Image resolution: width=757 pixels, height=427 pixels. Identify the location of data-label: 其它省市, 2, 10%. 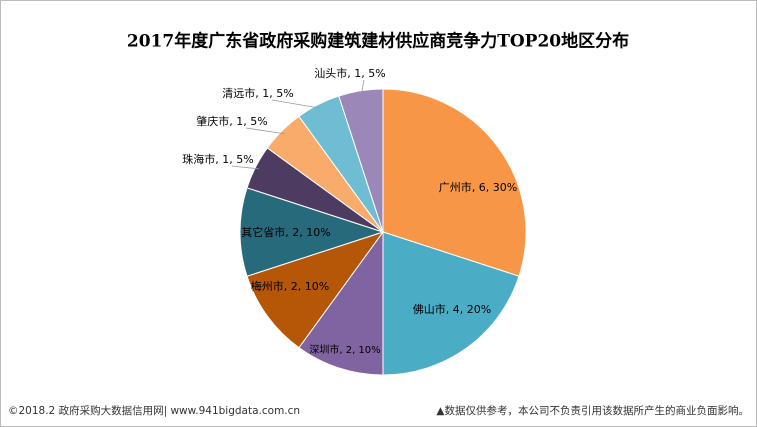
(285, 232).